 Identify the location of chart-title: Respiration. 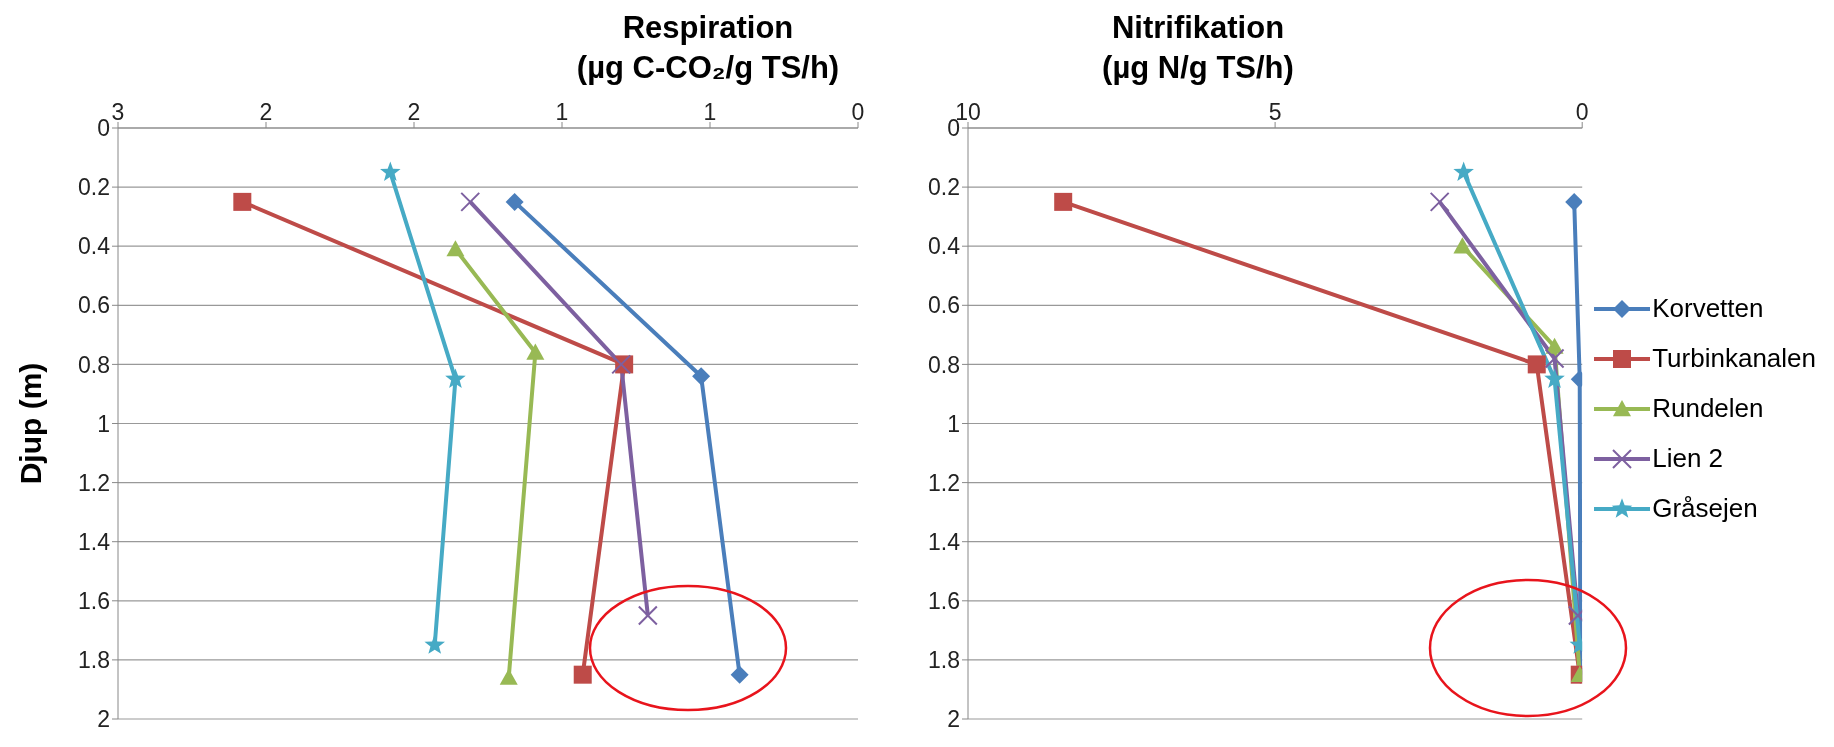
(708, 27).